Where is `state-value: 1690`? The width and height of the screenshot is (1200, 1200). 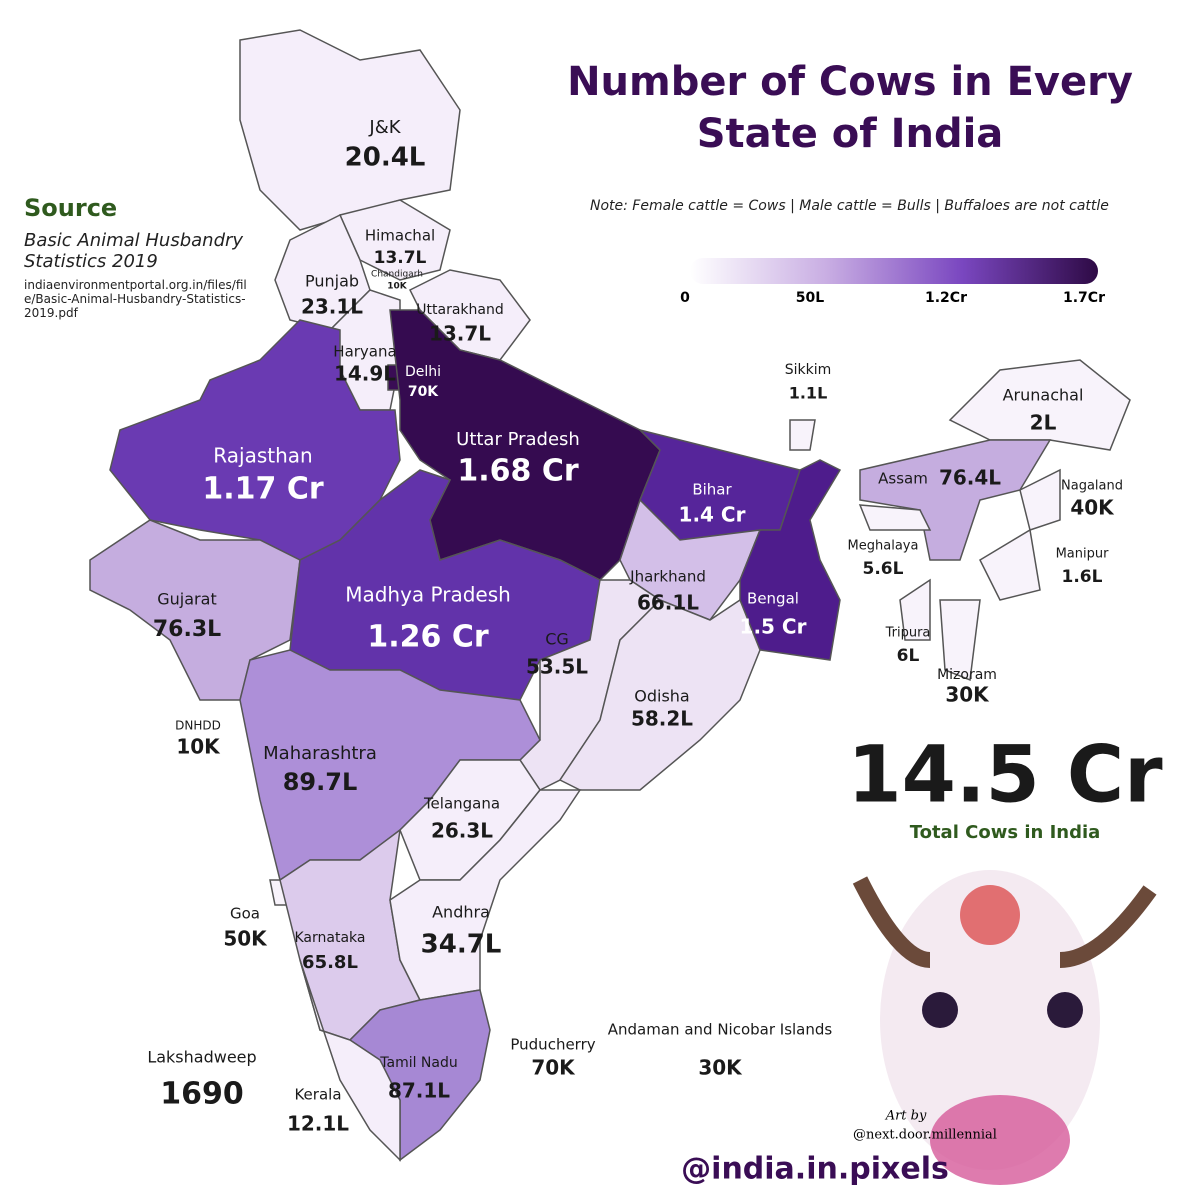
state-value: 1690 is located at coordinates (202, 1094).